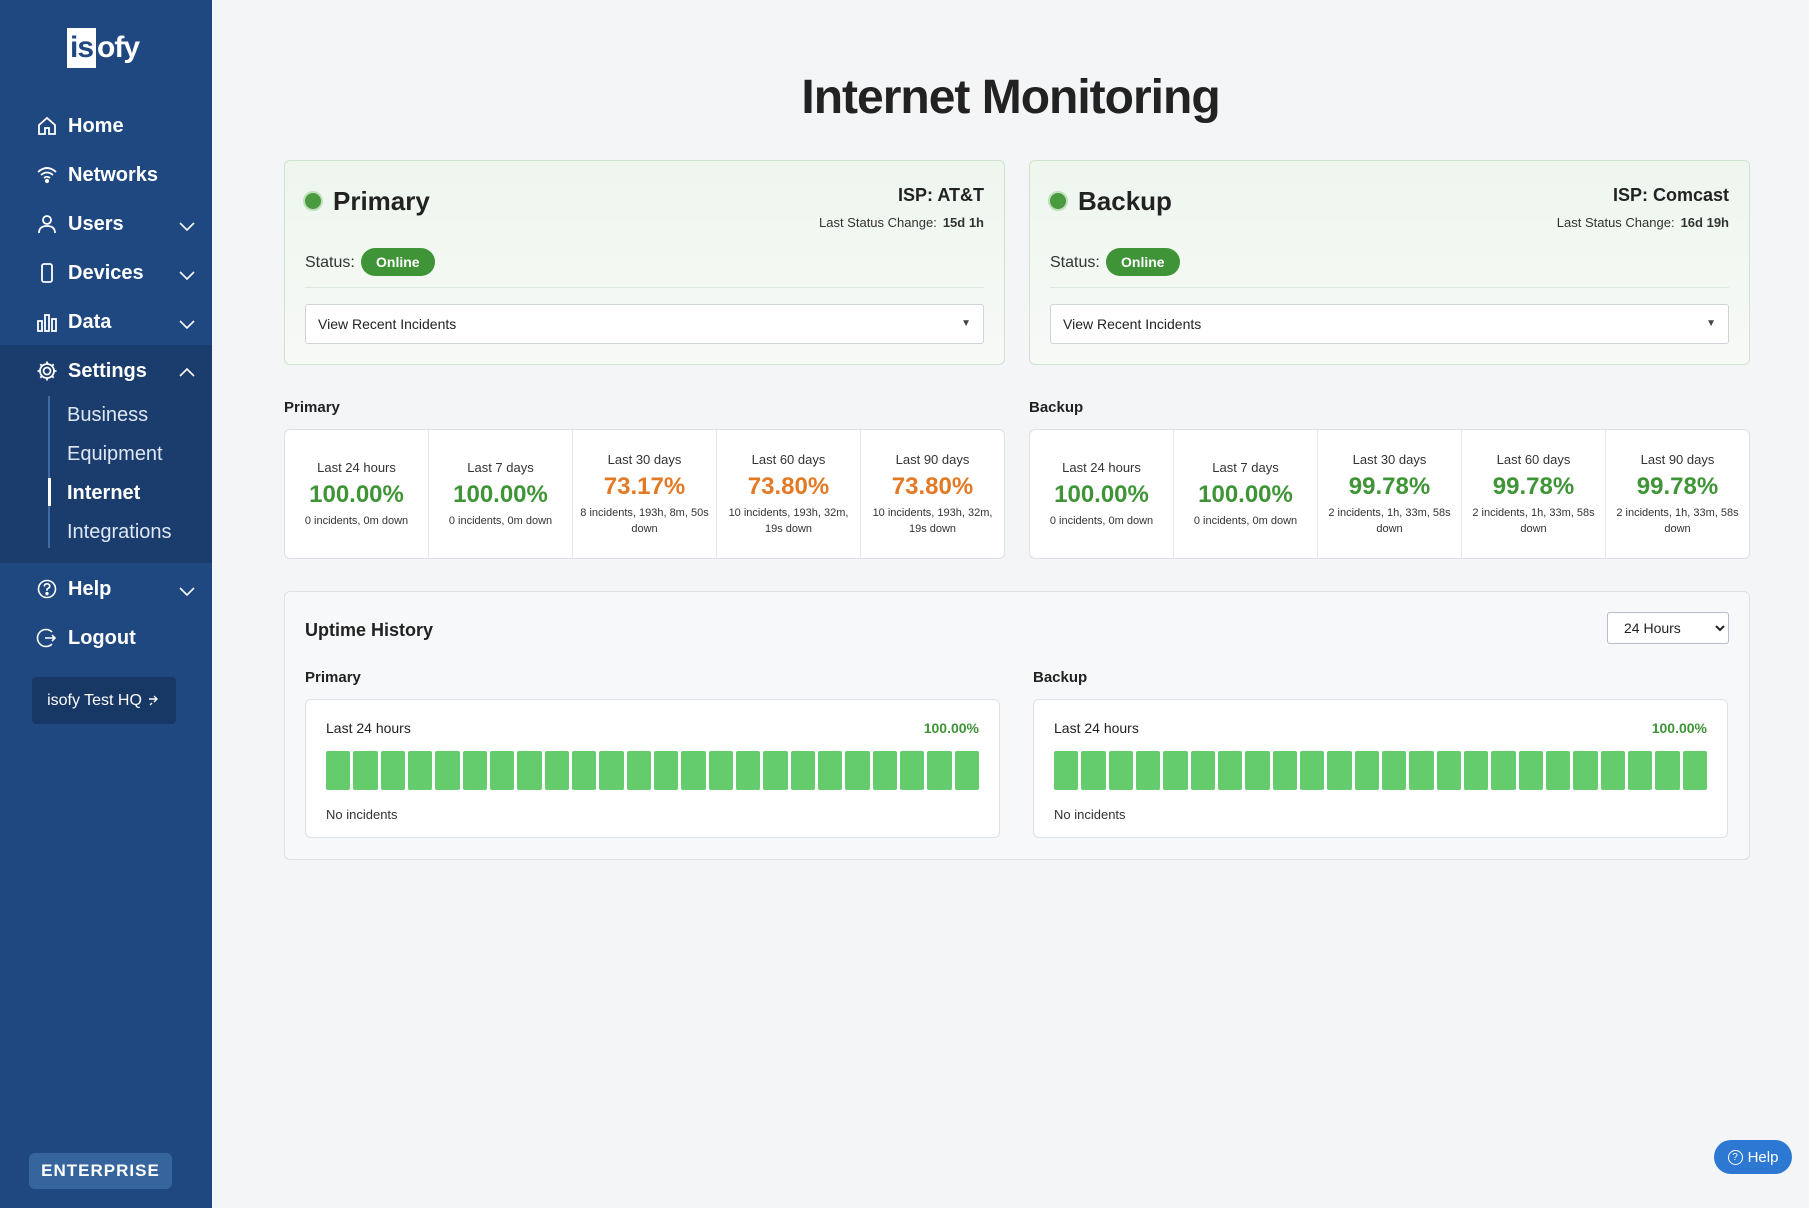 The height and width of the screenshot is (1208, 1809). Describe the element at coordinates (47, 273) in the screenshot. I see `device-icon` at that location.